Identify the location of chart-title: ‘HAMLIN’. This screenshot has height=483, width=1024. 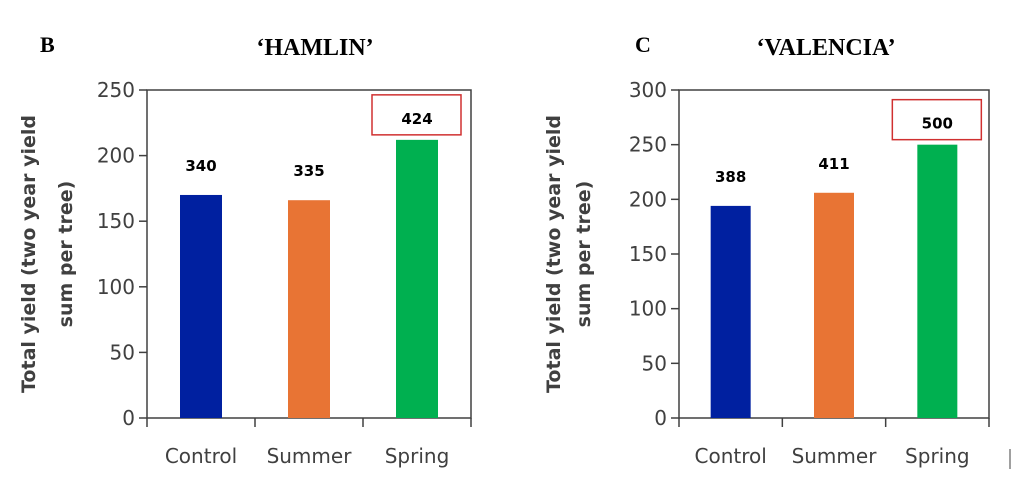
(314, 48).